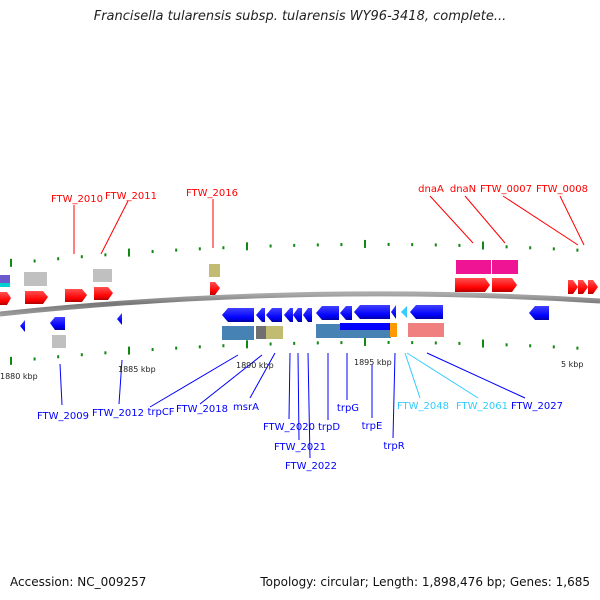 This screenshot has height=600, width=600. What do you see at coordinates (63, 416) in the screenshot?
I see `gene-label: FTW_2009` at bounding box center [63, 416].